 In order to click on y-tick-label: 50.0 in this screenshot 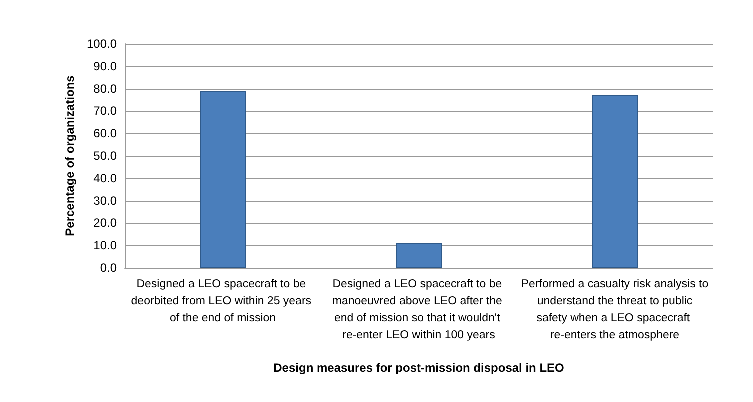, I will do `click(106, 156)`.